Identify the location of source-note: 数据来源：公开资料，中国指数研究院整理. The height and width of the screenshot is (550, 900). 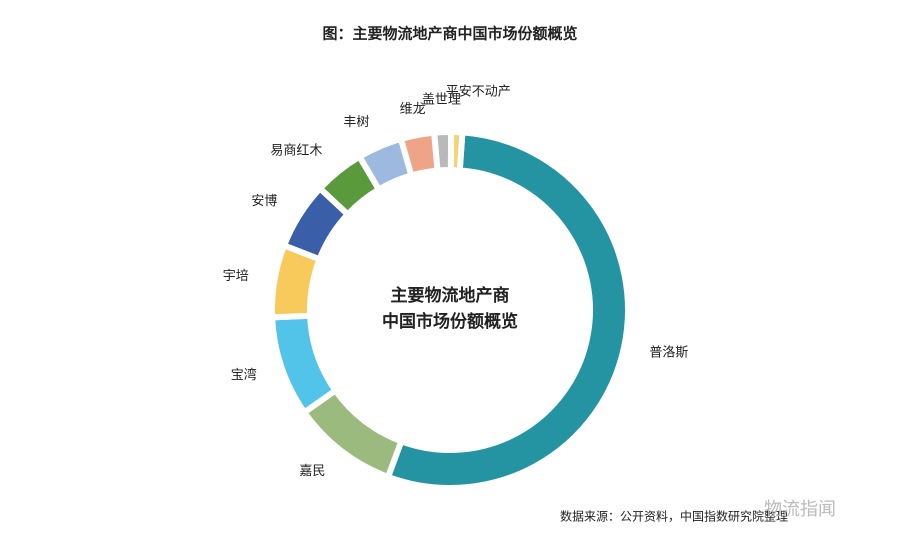
(674, 516).